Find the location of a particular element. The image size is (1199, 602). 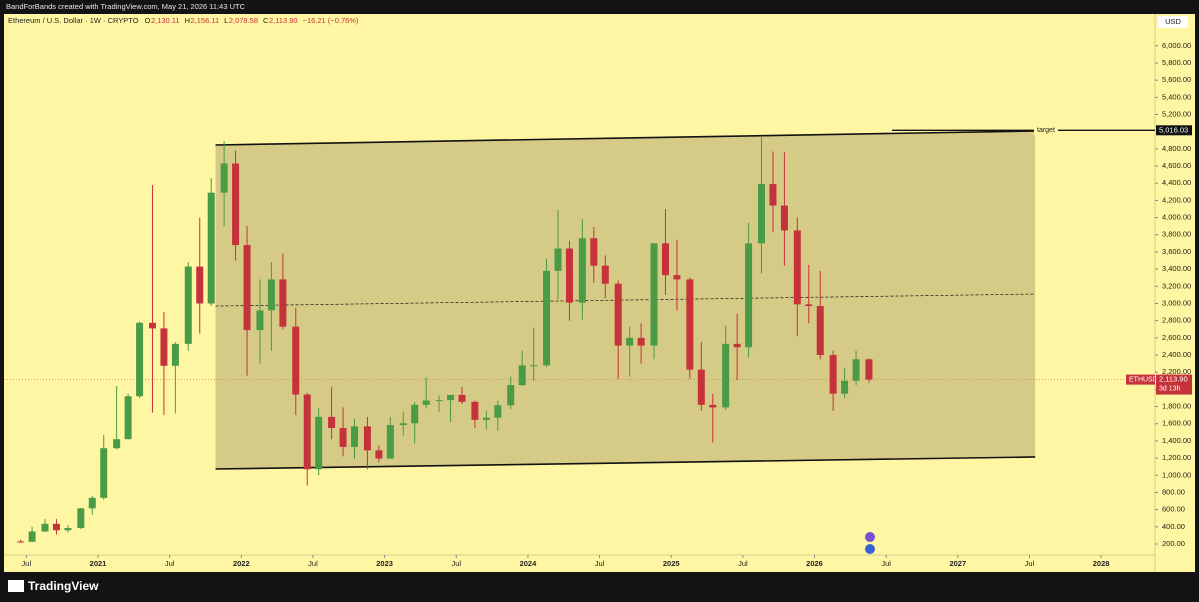

price-tag-value: 2,113.90 is located at coordinates (1173, 379).